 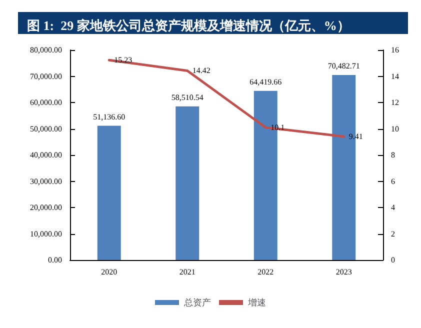 I want to click on y2-tick-label: 6, so click(x=393, y=181).